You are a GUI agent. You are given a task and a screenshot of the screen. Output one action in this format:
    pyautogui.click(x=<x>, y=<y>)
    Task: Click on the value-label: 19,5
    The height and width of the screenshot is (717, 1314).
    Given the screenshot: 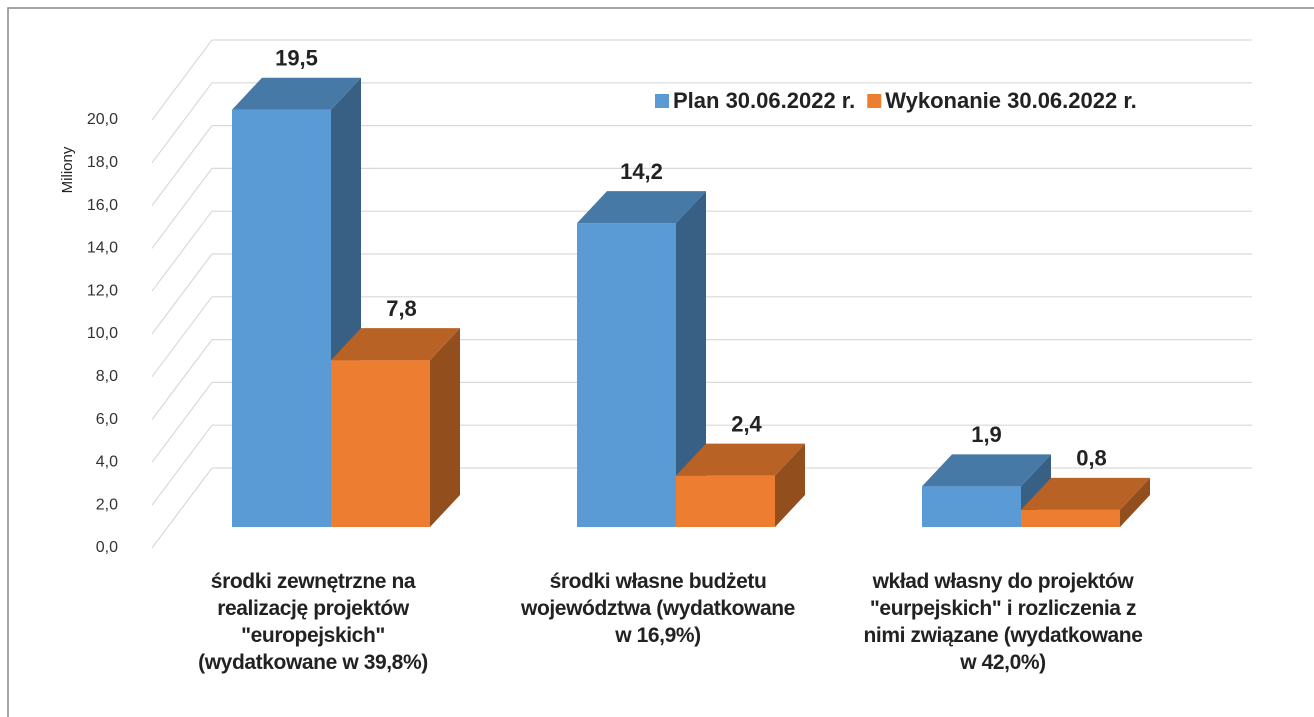 What is the action you would take?
    pyautogui.click(x=296, y=58)
    